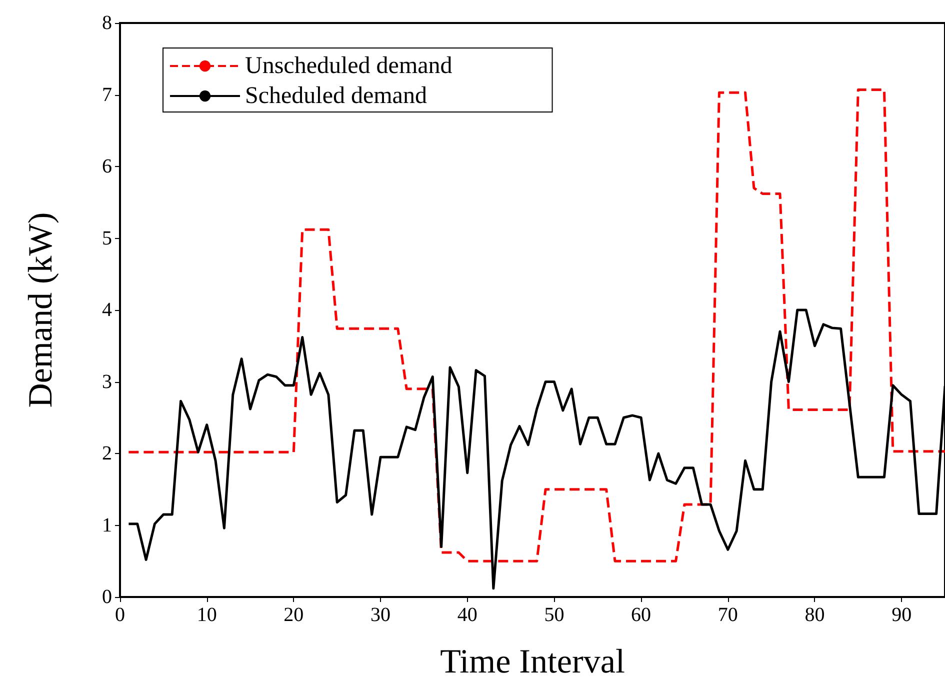  What do you see at coordinates (467, 615) in the screenshot?
I see `x-tick-label: 40` at bounding box center [467, 615].